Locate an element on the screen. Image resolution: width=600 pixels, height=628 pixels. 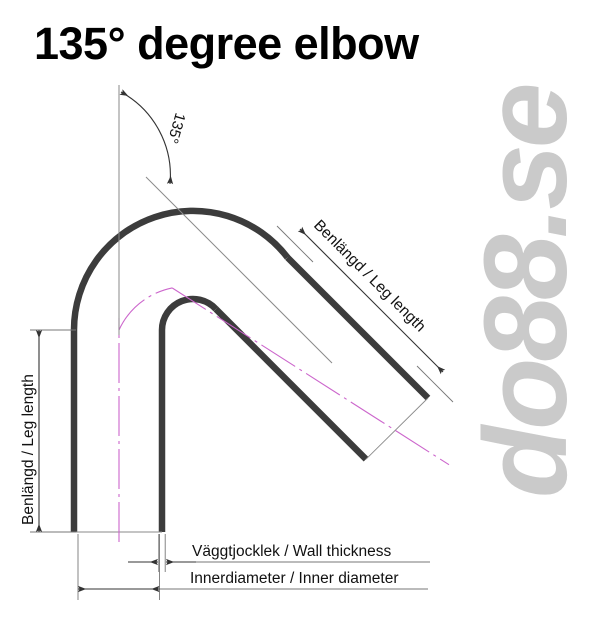
angle-arc is located at coordinates (146, 137).